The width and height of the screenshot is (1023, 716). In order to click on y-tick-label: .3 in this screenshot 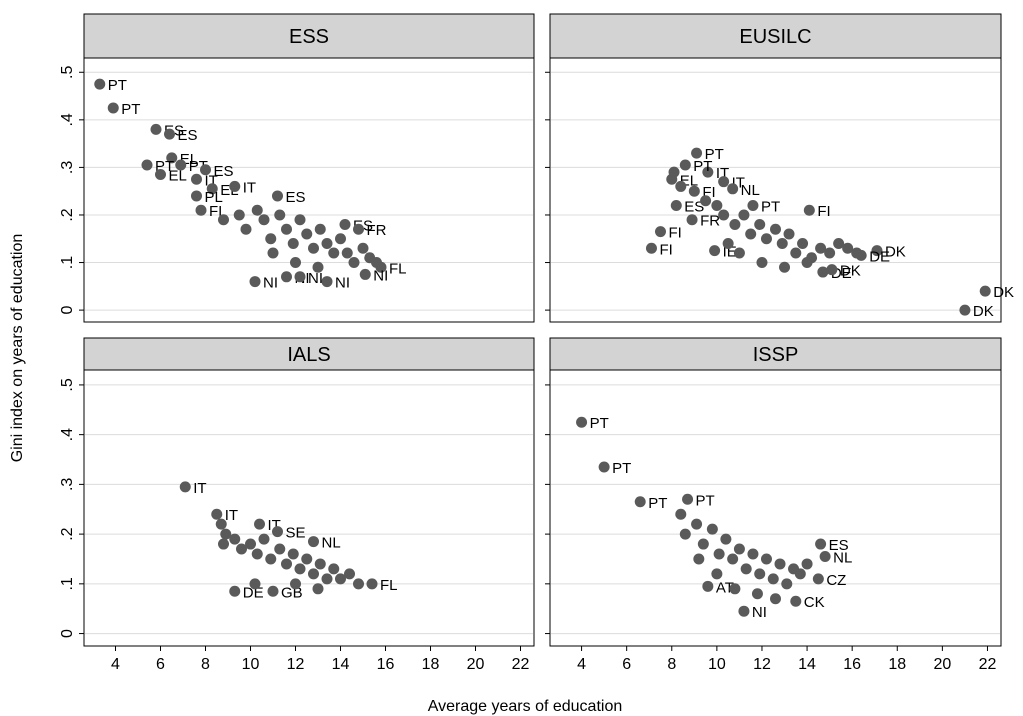, I will do `click(67, 484)`.